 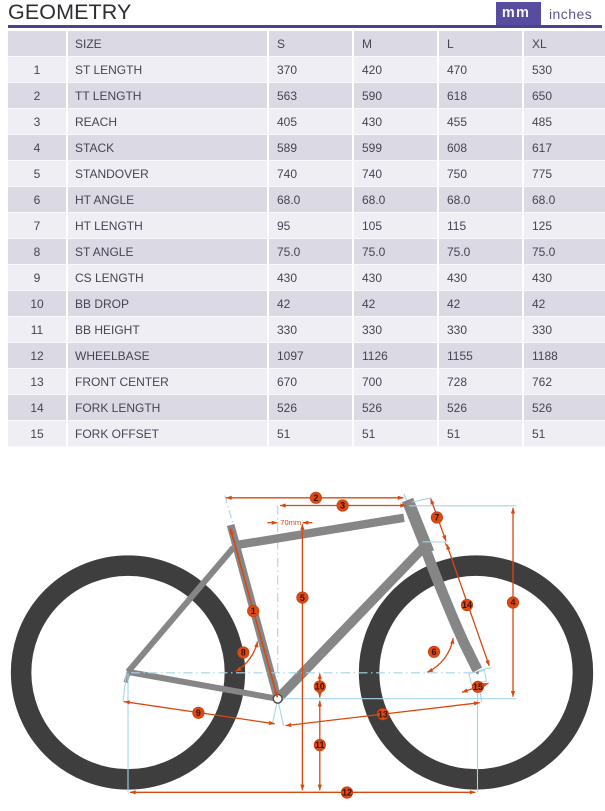 What do you see at coordinates (302, 598) in the screenshot?
I see `svg-text: 5` at bounding box center [302, 598].